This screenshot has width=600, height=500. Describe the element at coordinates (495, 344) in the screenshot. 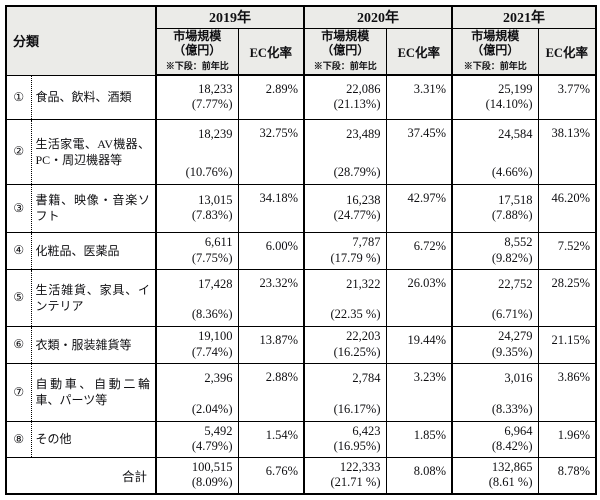

I see `market-size-cell-2021: 24,279 (9.35%)` at that location.